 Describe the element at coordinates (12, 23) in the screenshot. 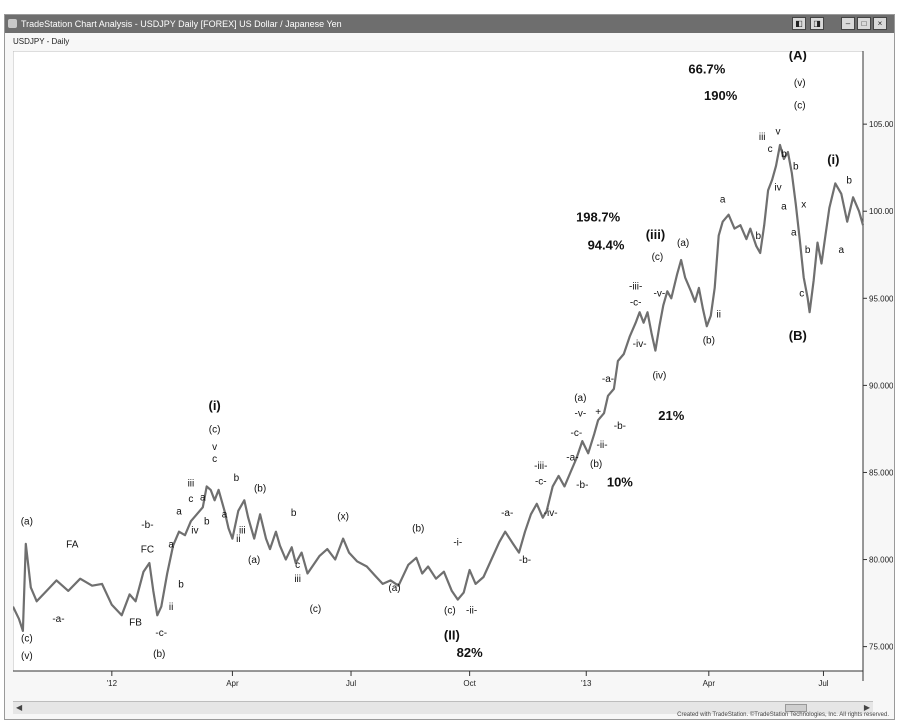

I see `app-icon` at that location.